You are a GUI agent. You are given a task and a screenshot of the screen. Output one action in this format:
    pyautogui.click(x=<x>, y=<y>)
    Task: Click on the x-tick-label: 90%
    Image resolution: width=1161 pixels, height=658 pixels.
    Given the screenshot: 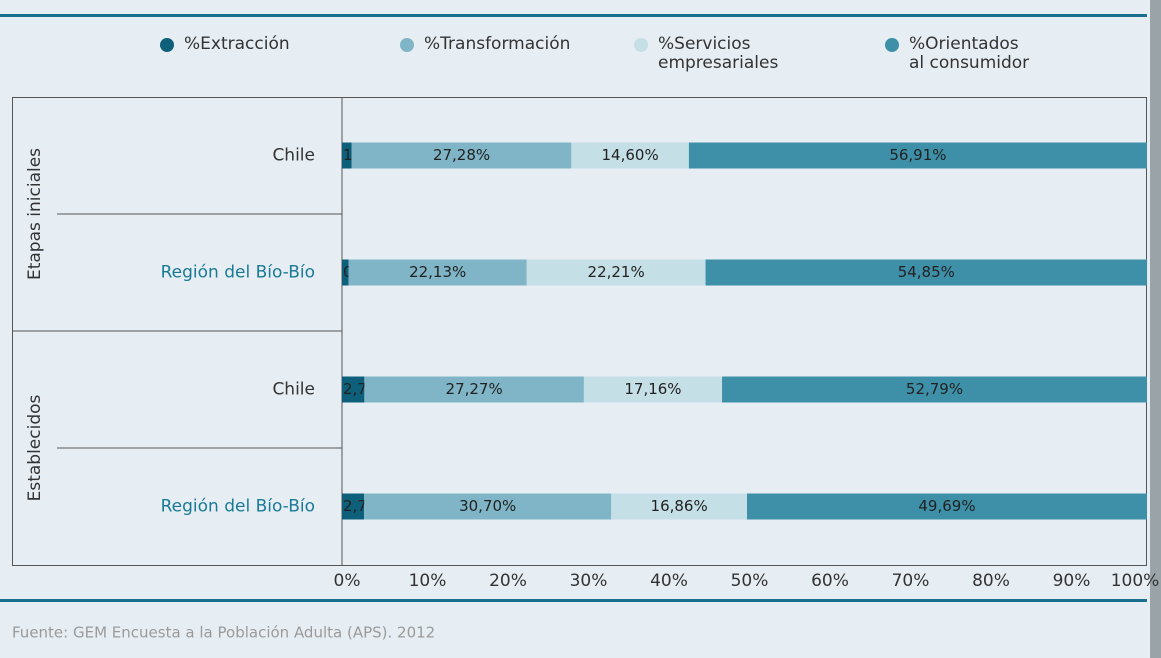 What is the action you would take?
    pyautogui.click(x=1072, y=581)
    